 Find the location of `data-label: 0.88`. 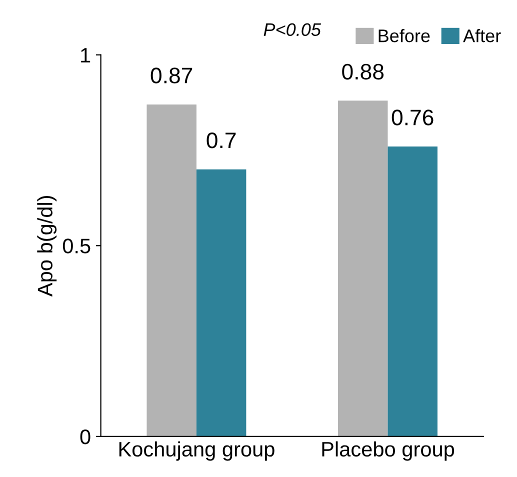

data-label: 0.88 is located at coordinates (363, 72).